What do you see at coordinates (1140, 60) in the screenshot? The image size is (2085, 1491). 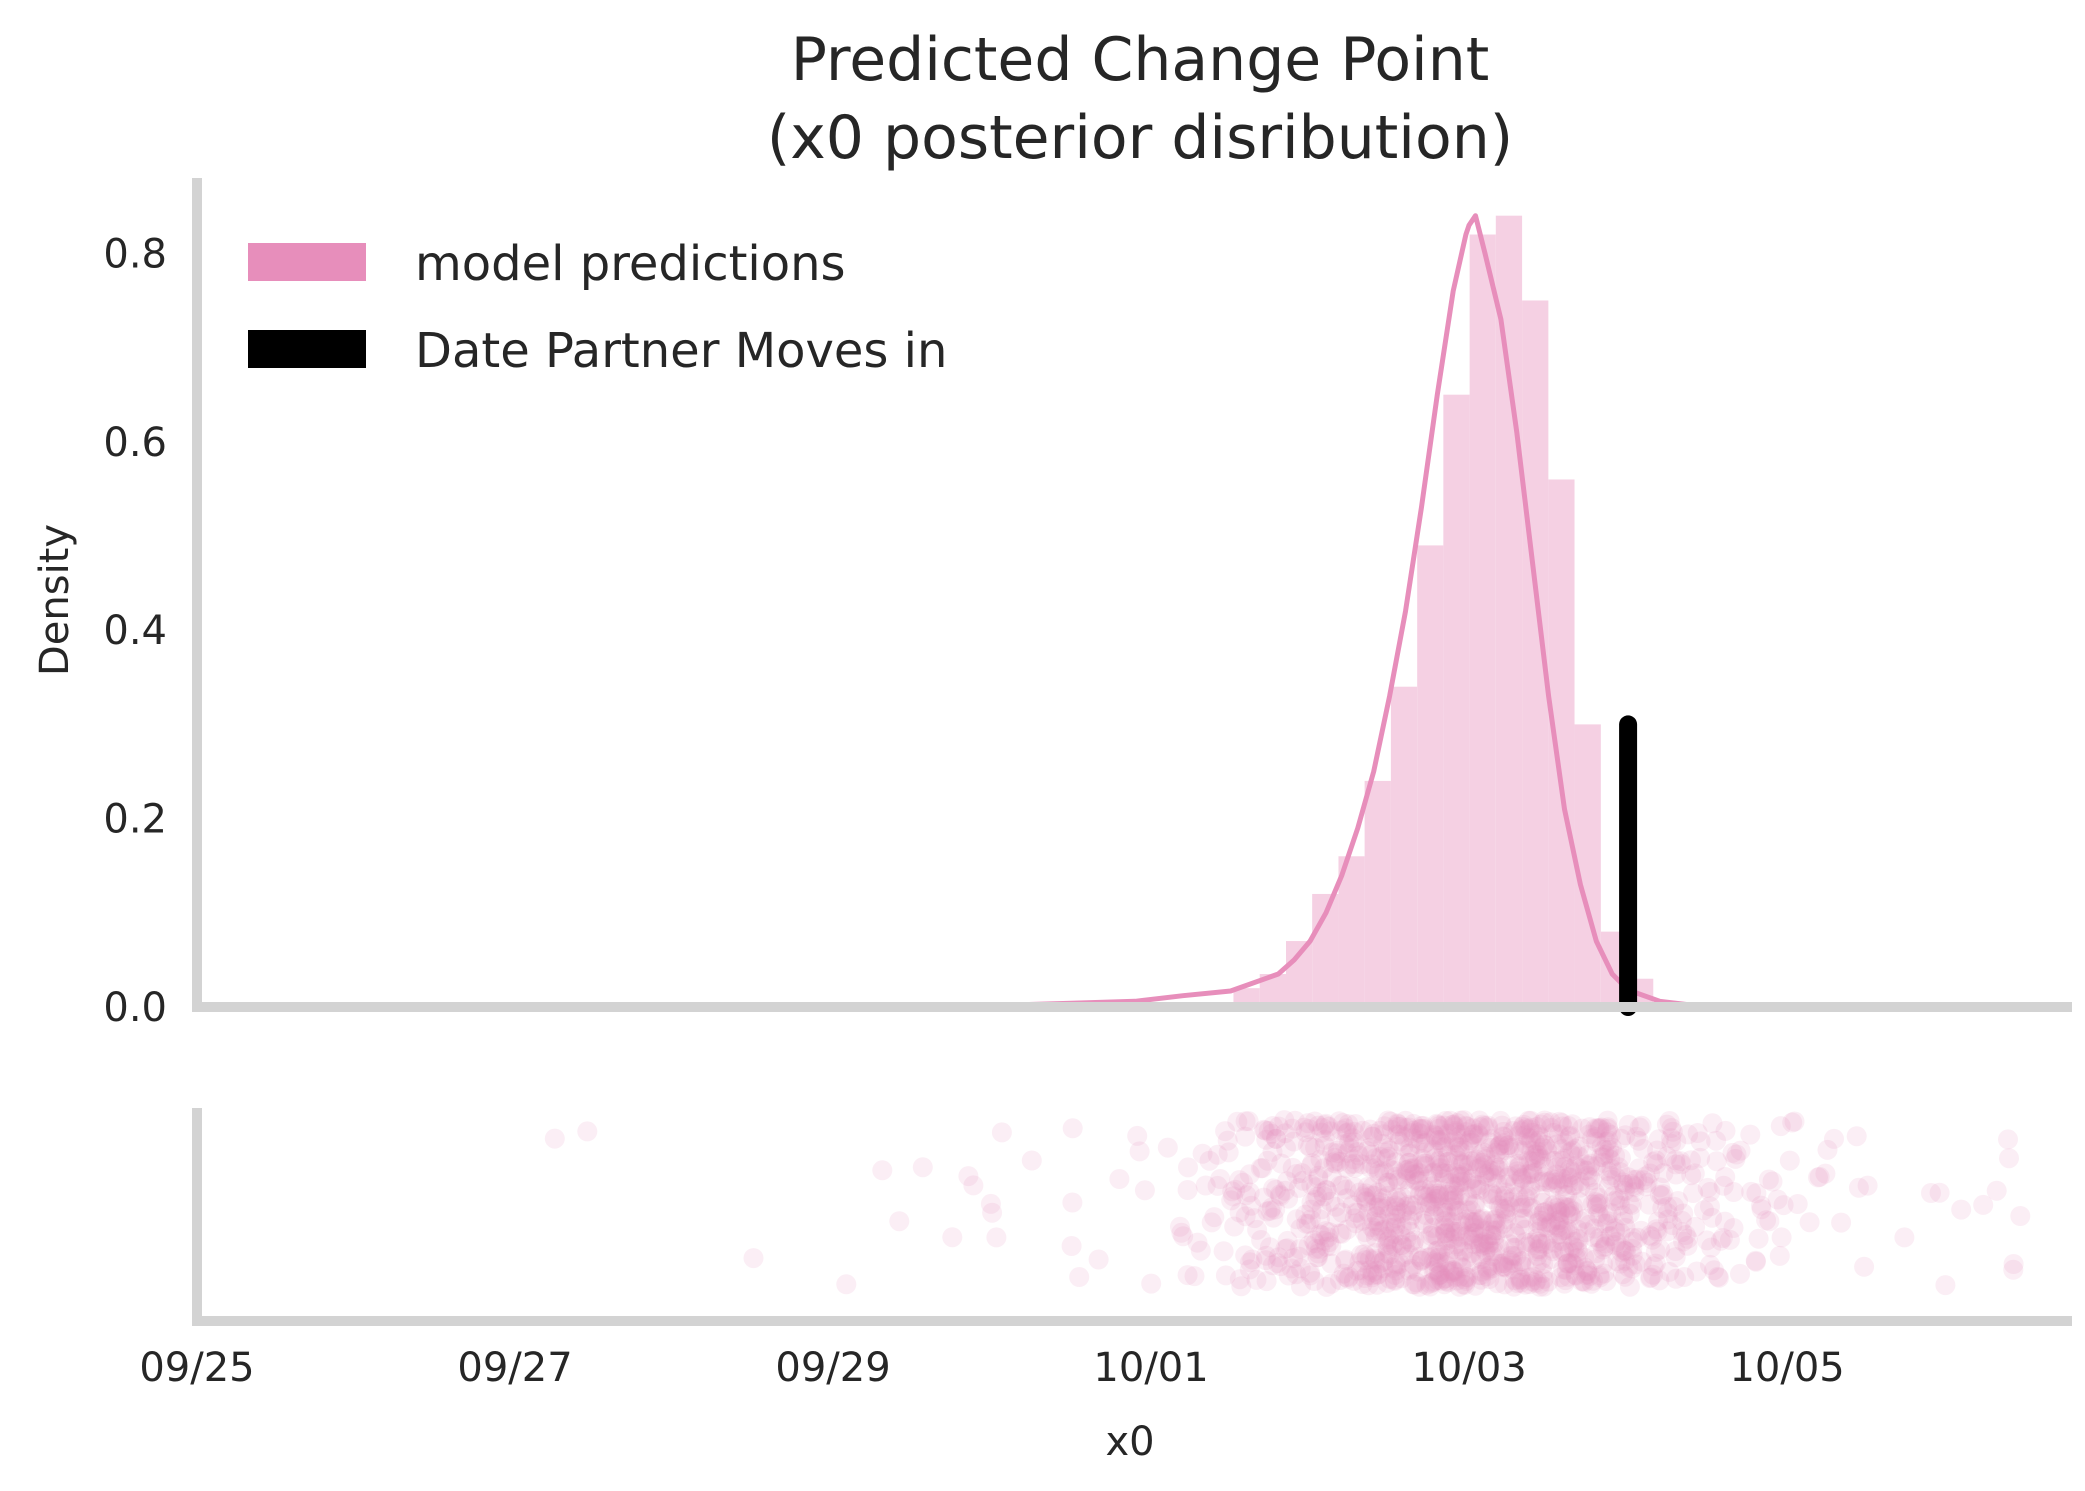 I see `chart-title: Predicted Change Point` at bounding box center [1140, 60].